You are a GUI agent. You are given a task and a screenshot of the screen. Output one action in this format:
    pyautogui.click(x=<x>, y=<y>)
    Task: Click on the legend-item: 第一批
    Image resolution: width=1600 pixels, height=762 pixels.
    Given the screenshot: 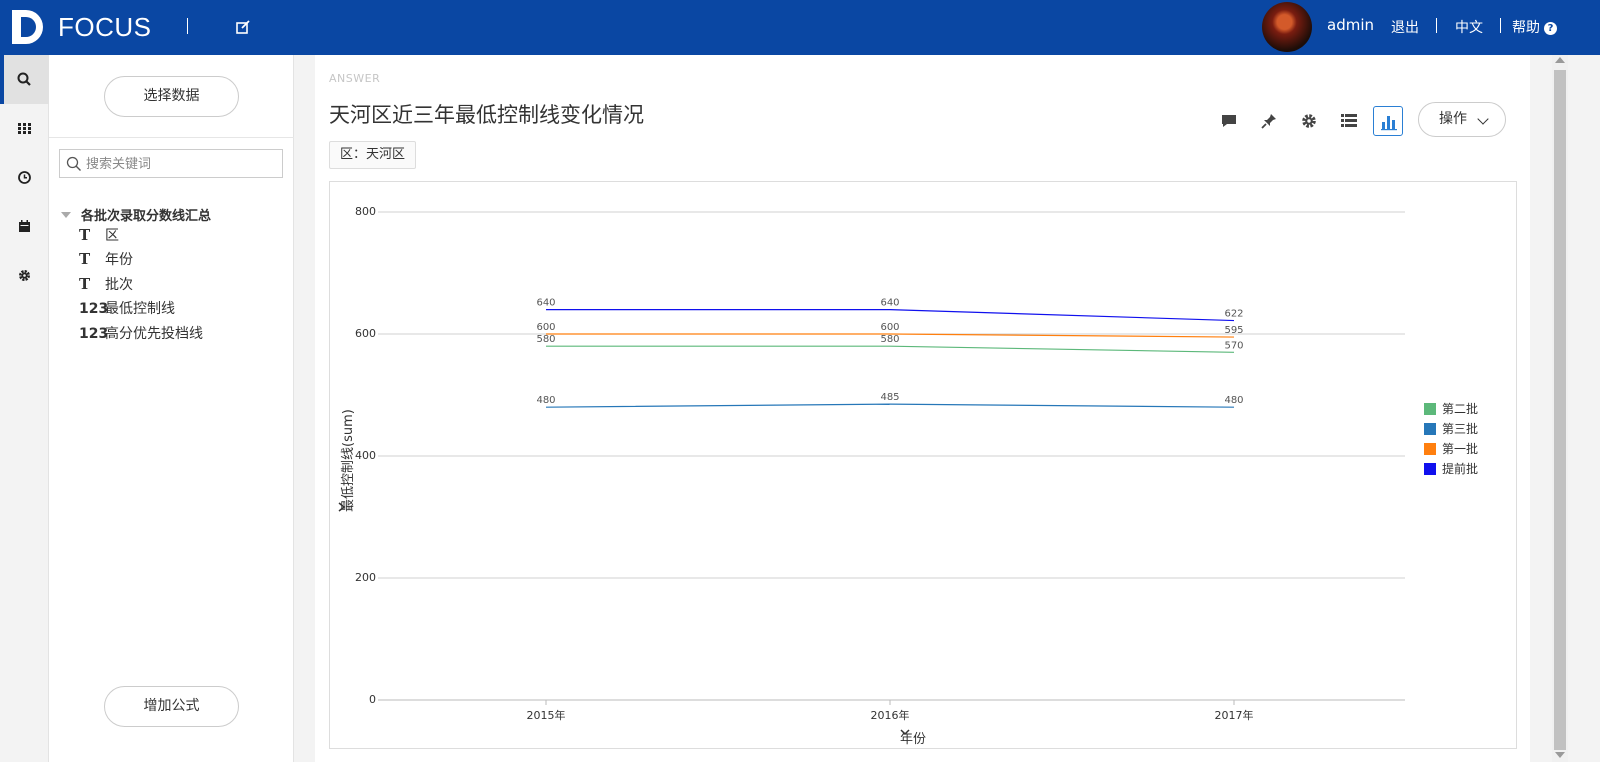 What is the action you would take?
    pyautogui.click(x=1451, y=450)
    